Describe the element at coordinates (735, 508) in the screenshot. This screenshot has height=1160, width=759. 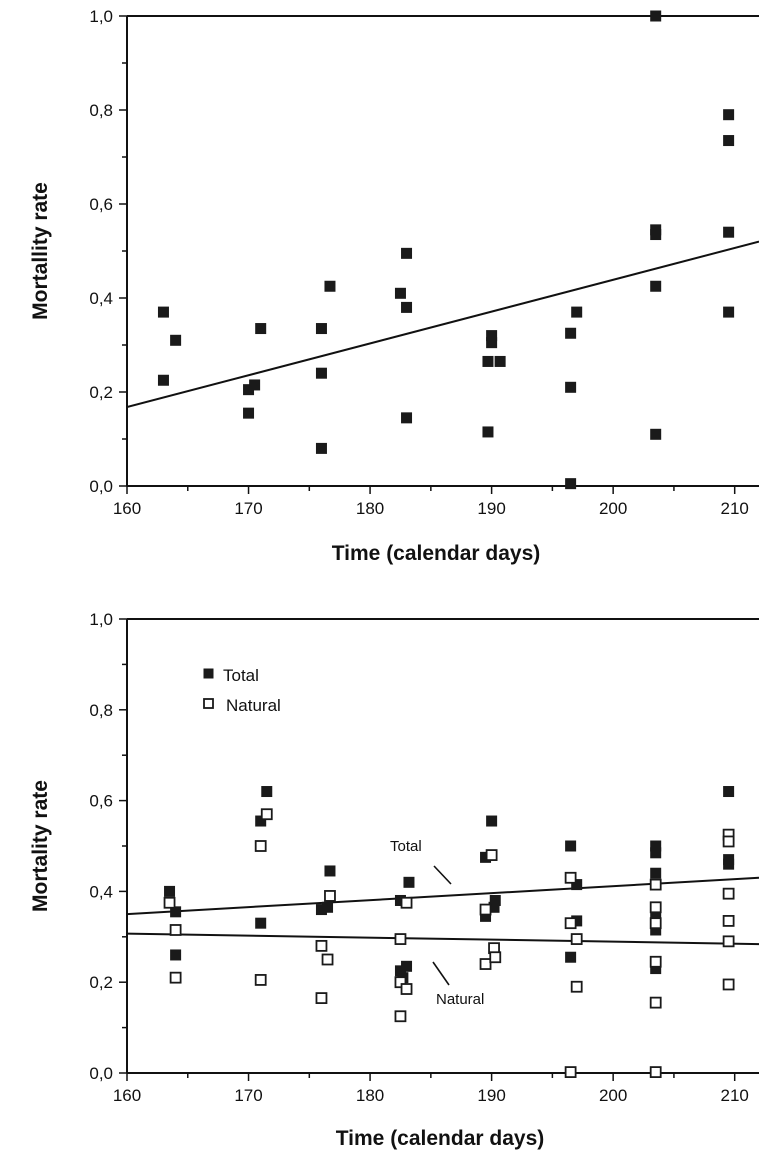
I see `top-x-tick-label: 210` at that location.